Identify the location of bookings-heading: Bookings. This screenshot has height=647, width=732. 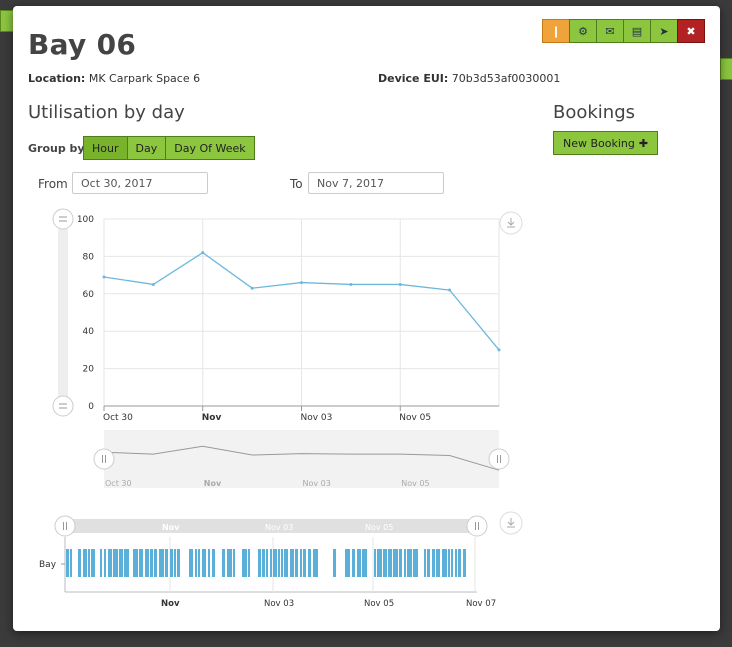
(594, 112).